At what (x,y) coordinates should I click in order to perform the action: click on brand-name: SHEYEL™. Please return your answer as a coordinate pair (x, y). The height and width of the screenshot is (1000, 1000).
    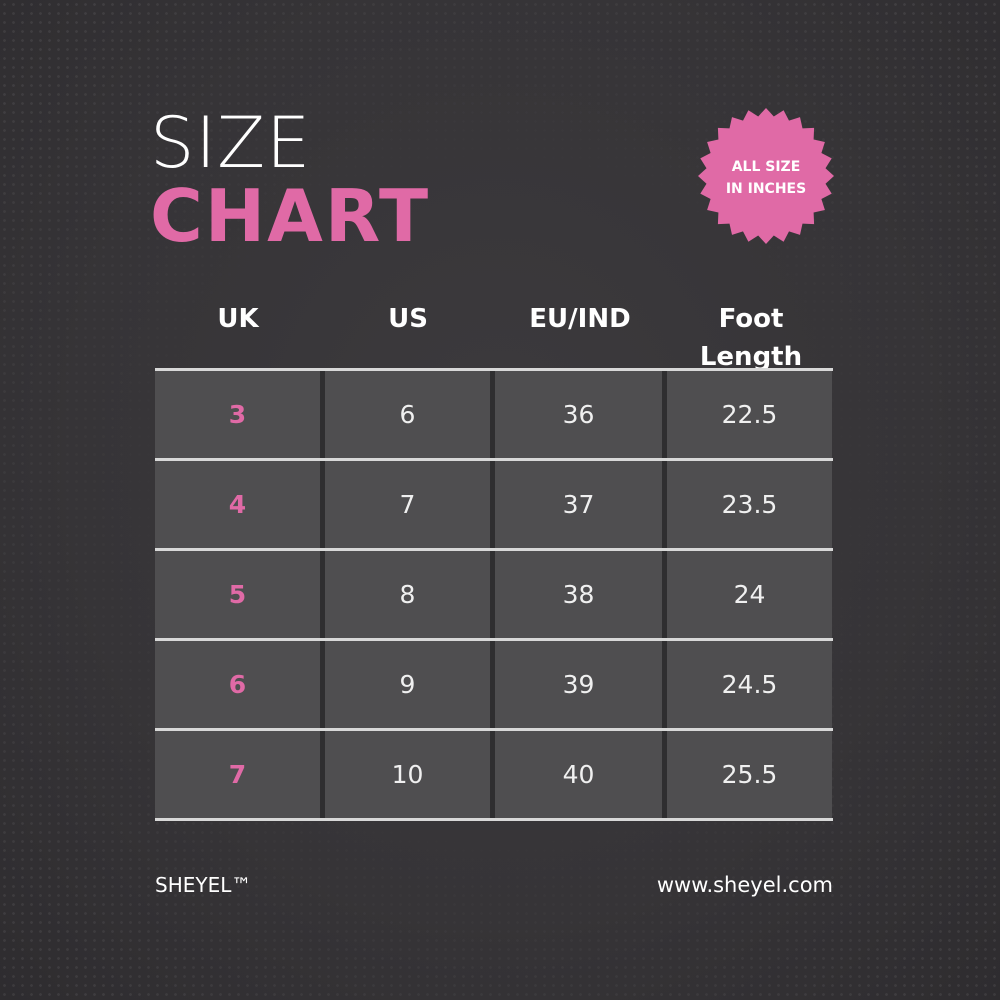
    Looking at the image, I should click on (203, 885).